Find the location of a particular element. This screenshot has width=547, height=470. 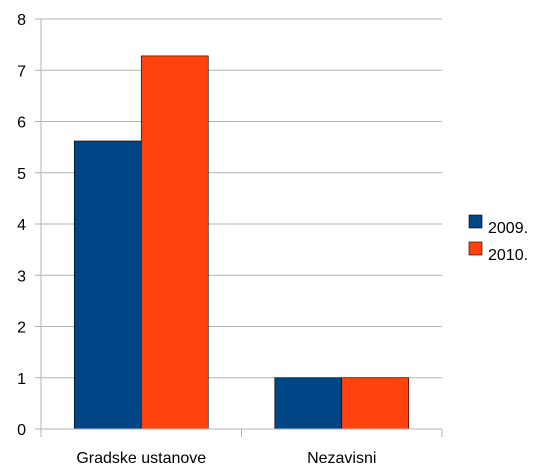

y-tick-label: 0 is located at coordinates (21, 430).